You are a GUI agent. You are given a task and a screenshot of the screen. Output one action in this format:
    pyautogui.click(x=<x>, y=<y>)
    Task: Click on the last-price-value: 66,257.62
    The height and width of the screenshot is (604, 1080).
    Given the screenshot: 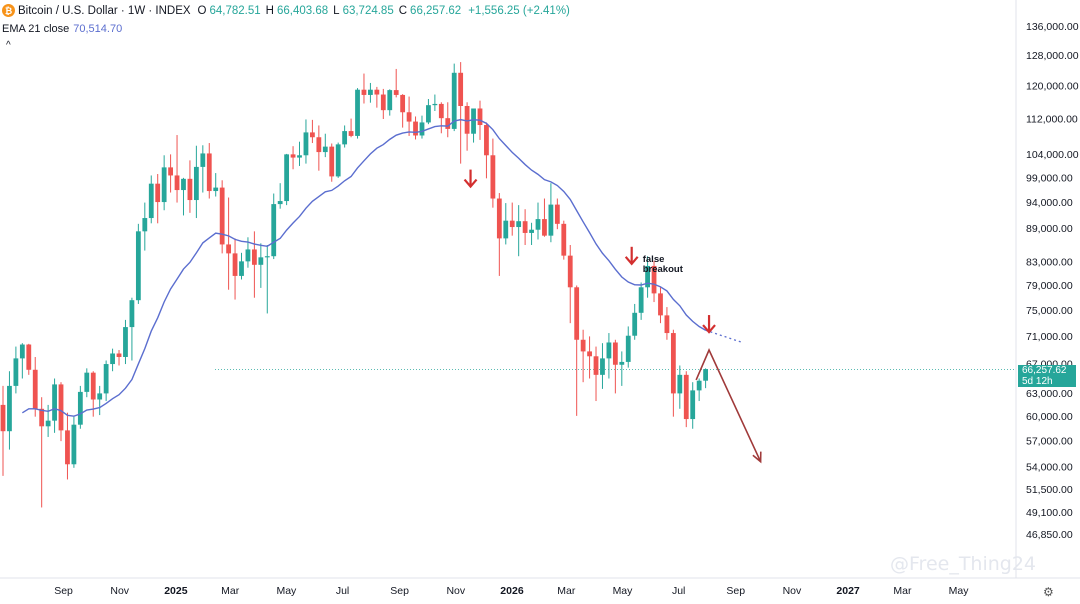 What is the action you would take?
    pyautogui.click(x=1044, y=370)
    